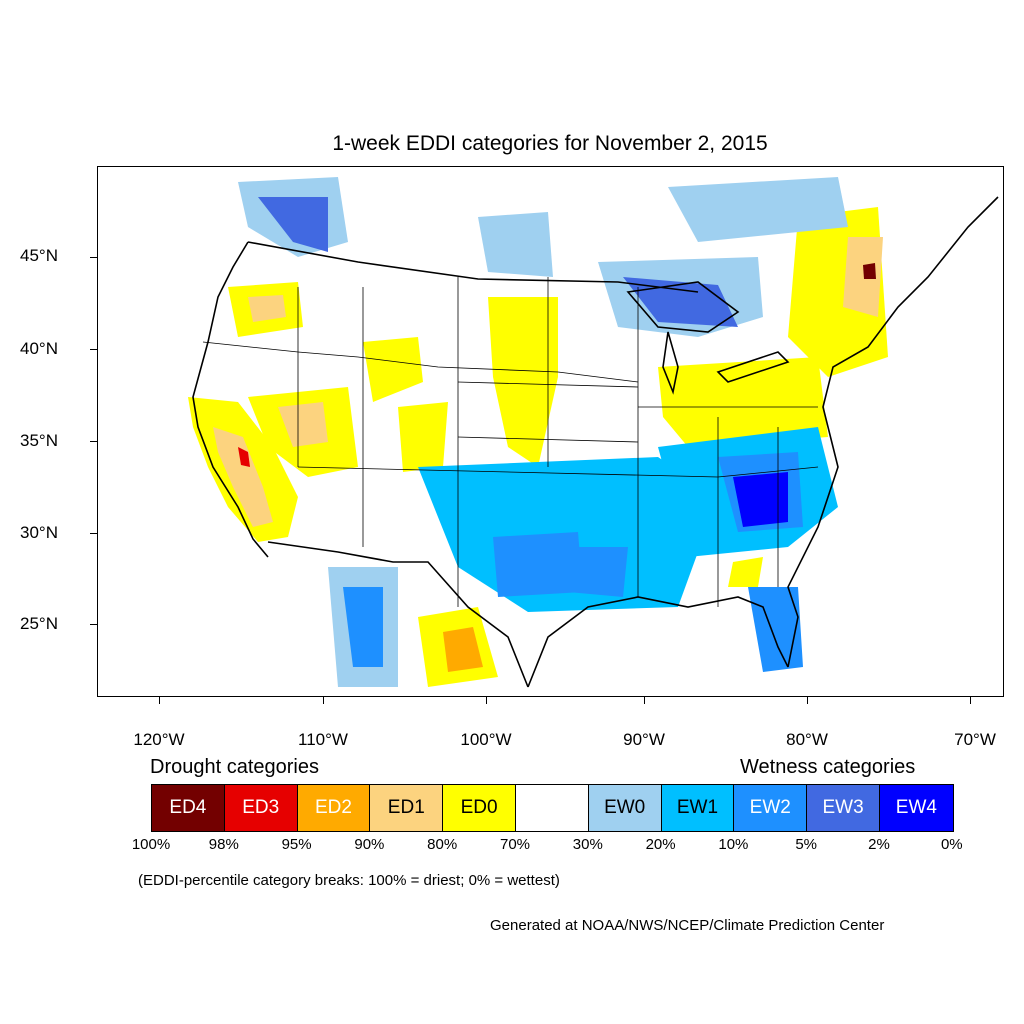 The width and height of the screenshot is (1024, 1024). Describe the element at coordinates (243, 477) in the screenshot. I see `drought-region-california-core` at that location.